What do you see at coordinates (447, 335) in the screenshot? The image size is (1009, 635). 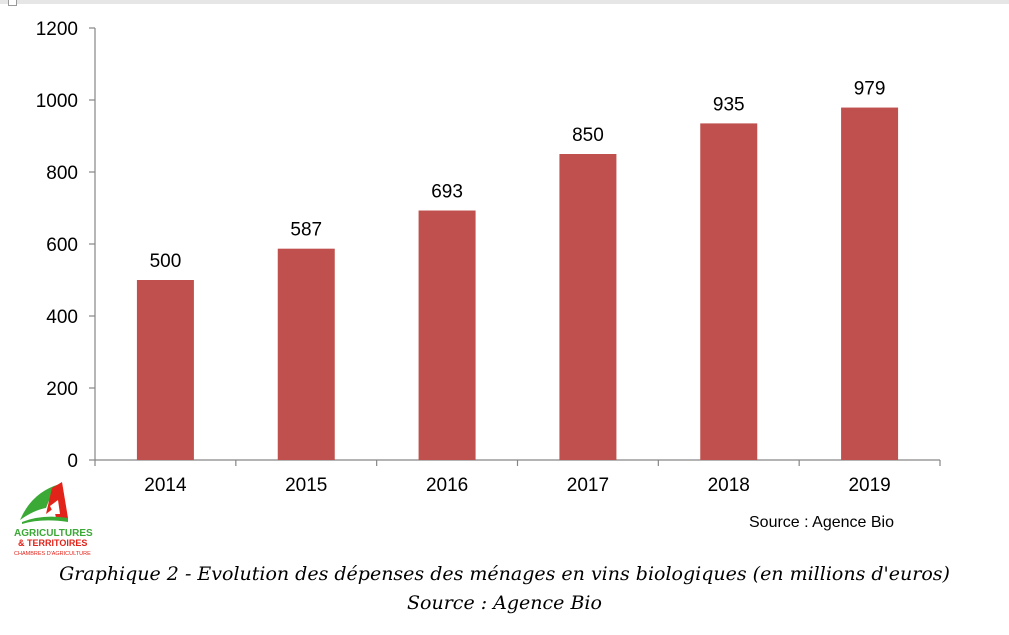 I see `bar-2016` at bounding box center [447, 335].